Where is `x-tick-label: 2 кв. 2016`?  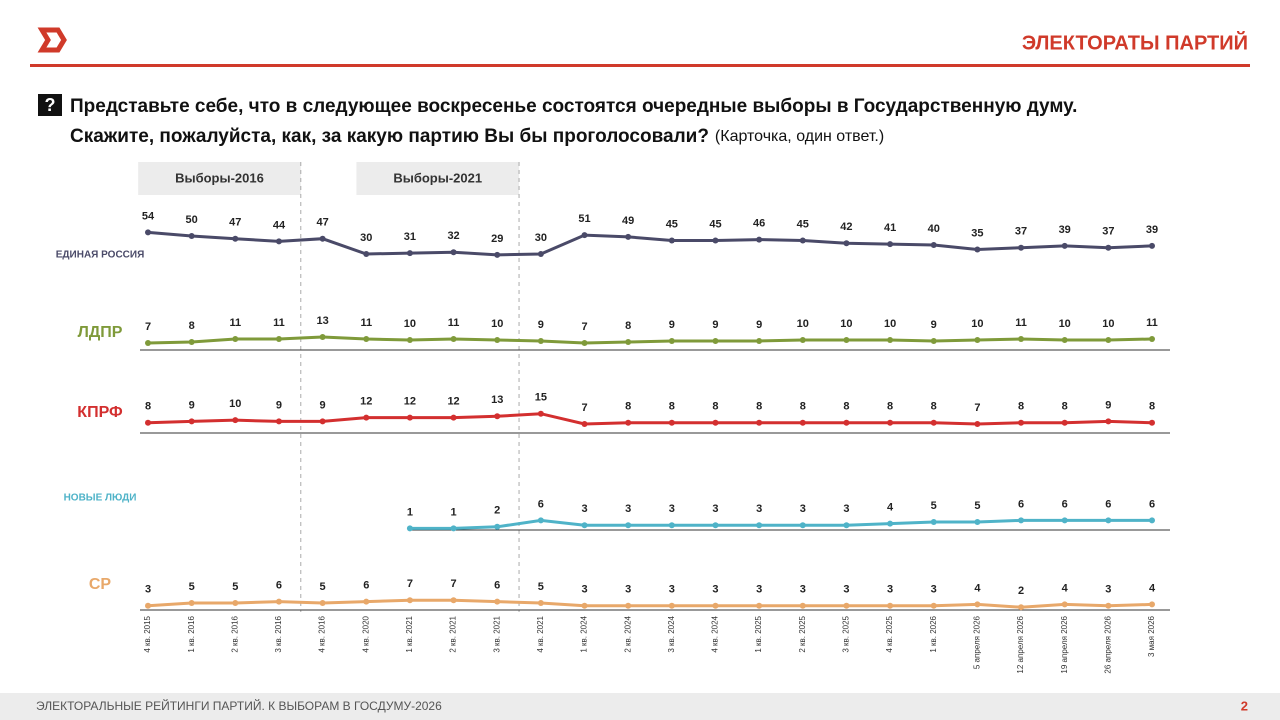 x-tick-label: 2 кв. 2016 is located at coordinates (234, 633).